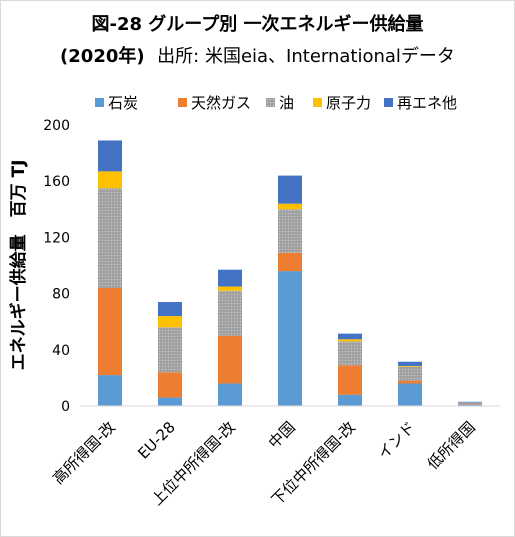 The height and width of the screenshot is (537, 515). What do you see at coordinates (156, 440) in the screenshot?
I see `x-tick-label: EU-28` at bounding box center [156, 440].